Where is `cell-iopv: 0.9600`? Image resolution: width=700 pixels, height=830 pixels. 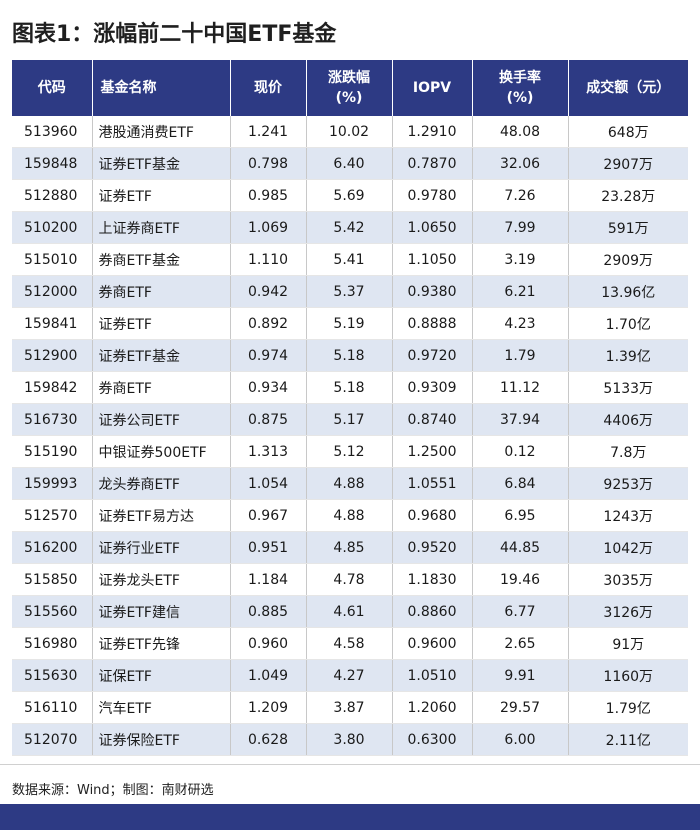
cell-iopv: 0.9600 is located at coordinates (432, 643).